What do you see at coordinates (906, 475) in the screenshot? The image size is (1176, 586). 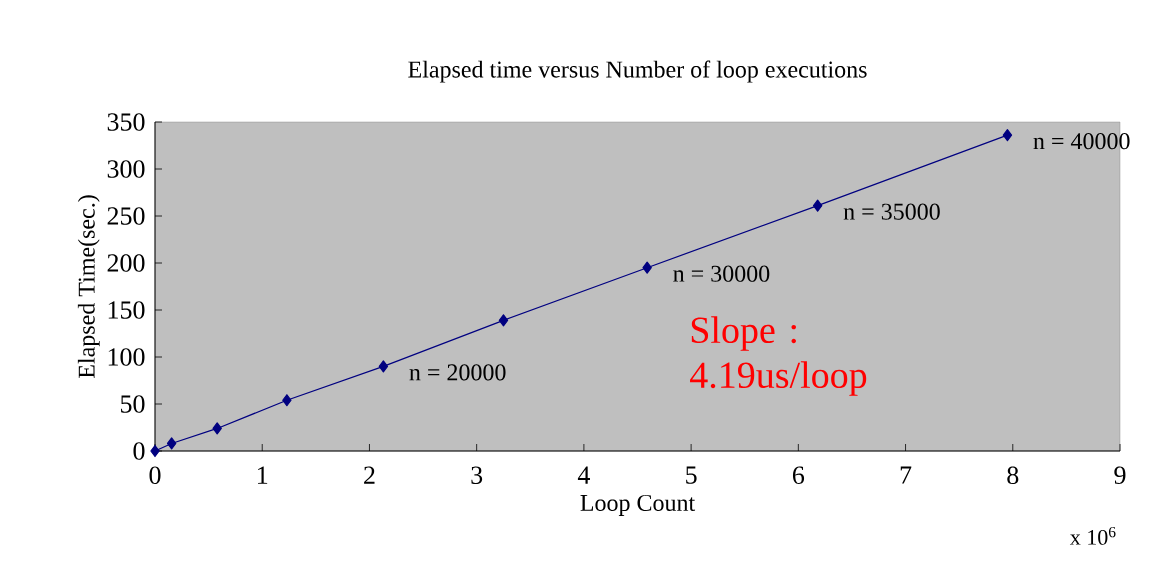 I see `x-tick-label: 7` at bounding box center [906, 475].